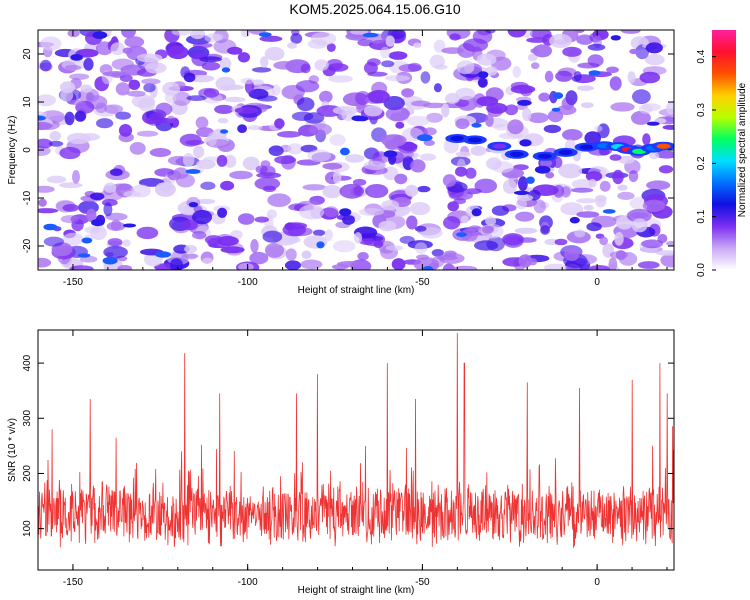 The height and width of the screenshot is (600, 750). What do you see at coordinates (27, 102) in the screenshot?
I see `y-tick-label: 10` at bounding box center [27, 102].